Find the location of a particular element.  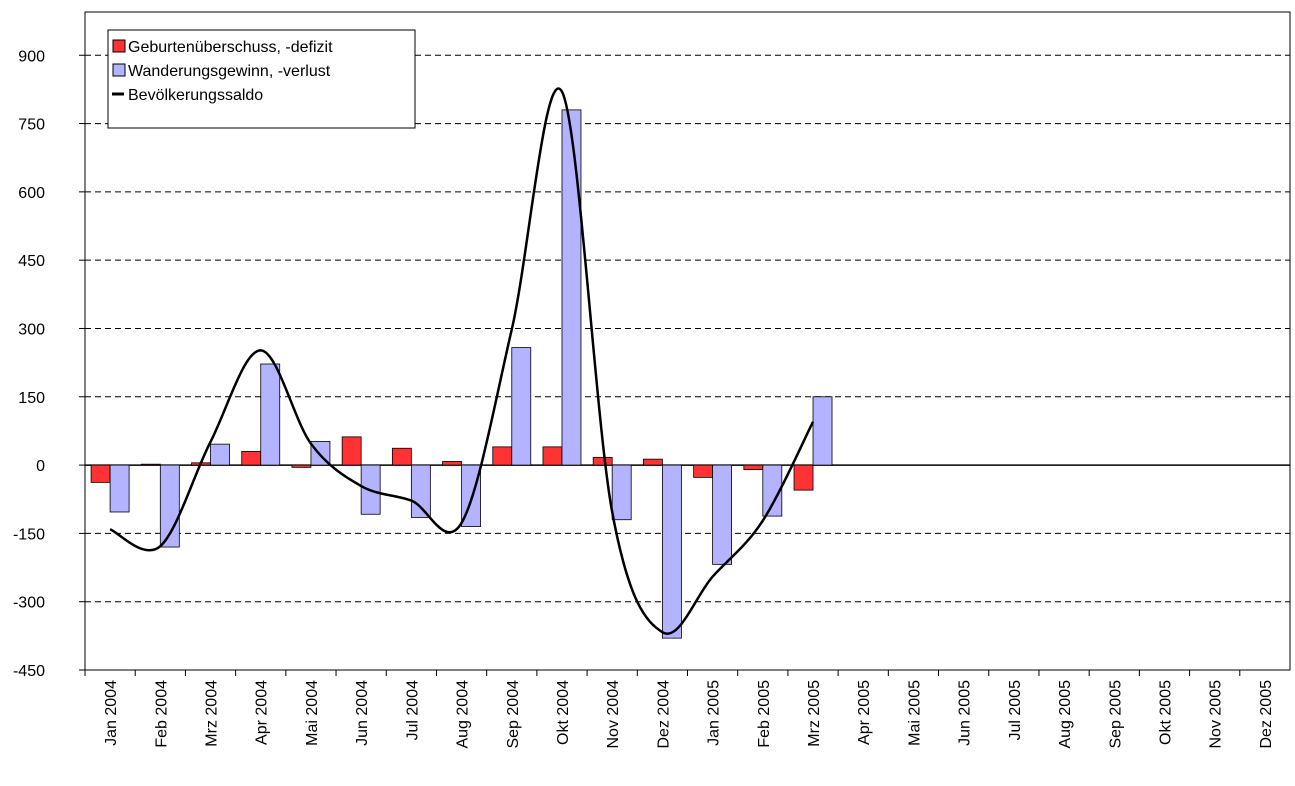

x-tick-label: Apr 2005 is located at coordinates (864, 712).